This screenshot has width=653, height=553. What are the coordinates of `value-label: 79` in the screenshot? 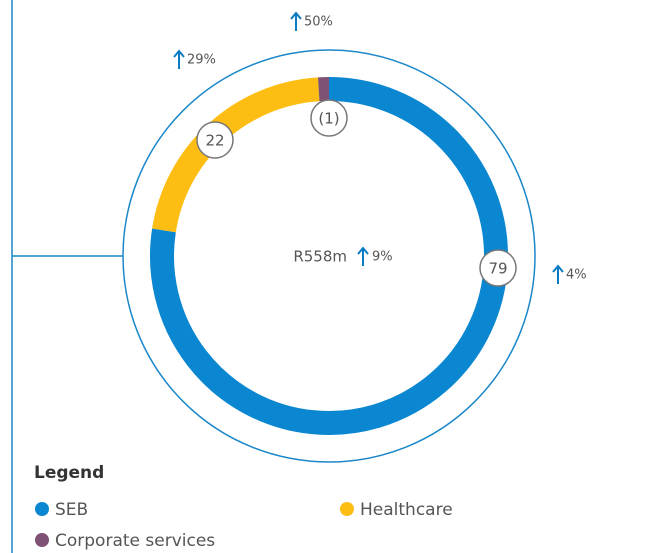 It's located at (497, 269).